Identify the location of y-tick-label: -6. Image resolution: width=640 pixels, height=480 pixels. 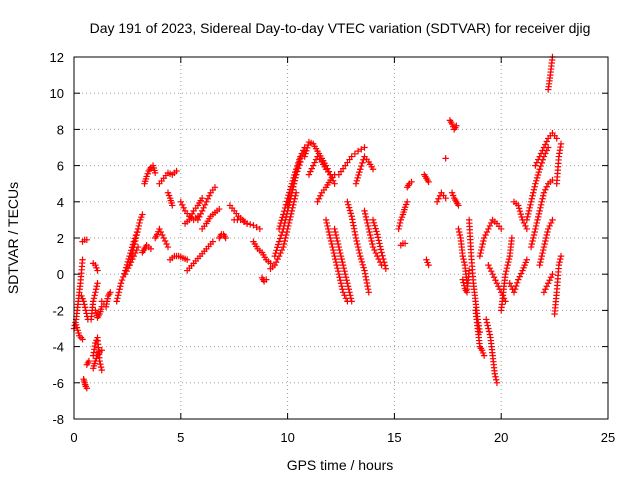
(58, 383).